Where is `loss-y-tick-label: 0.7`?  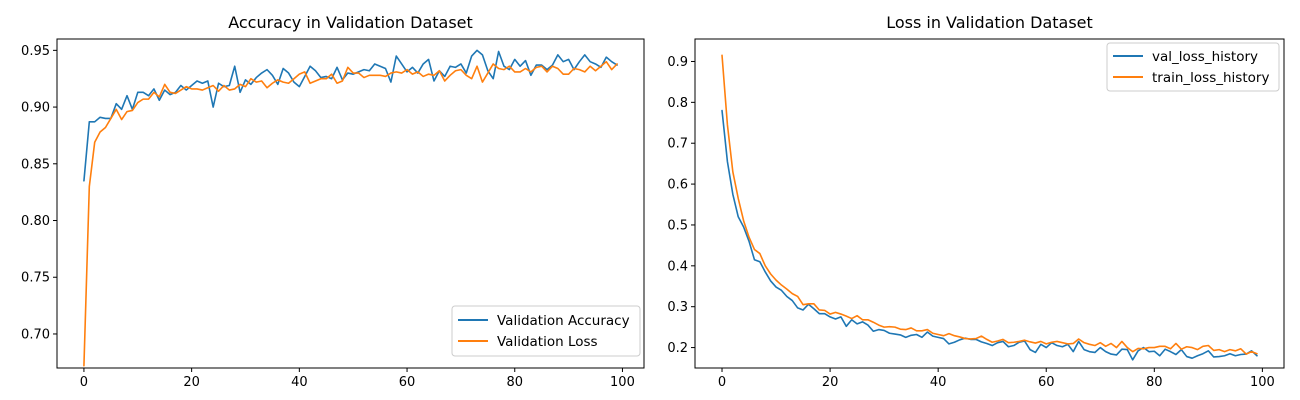
loss-y-tick-label: 0.7 is located at coordinates (677, 144).